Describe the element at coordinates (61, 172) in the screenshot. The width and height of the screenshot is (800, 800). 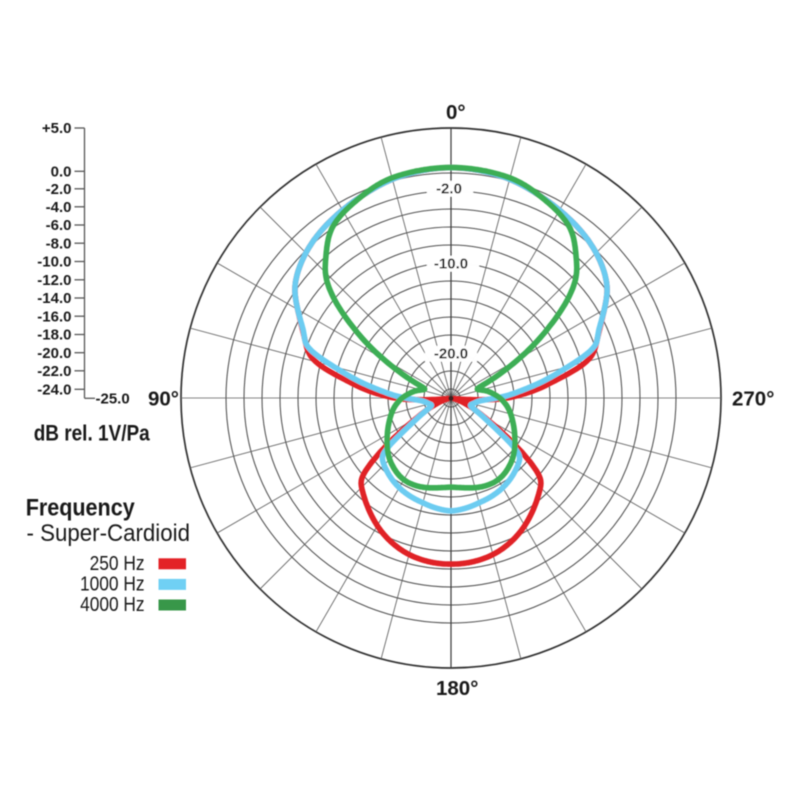
I see `svg-text: 0.0` at that location.